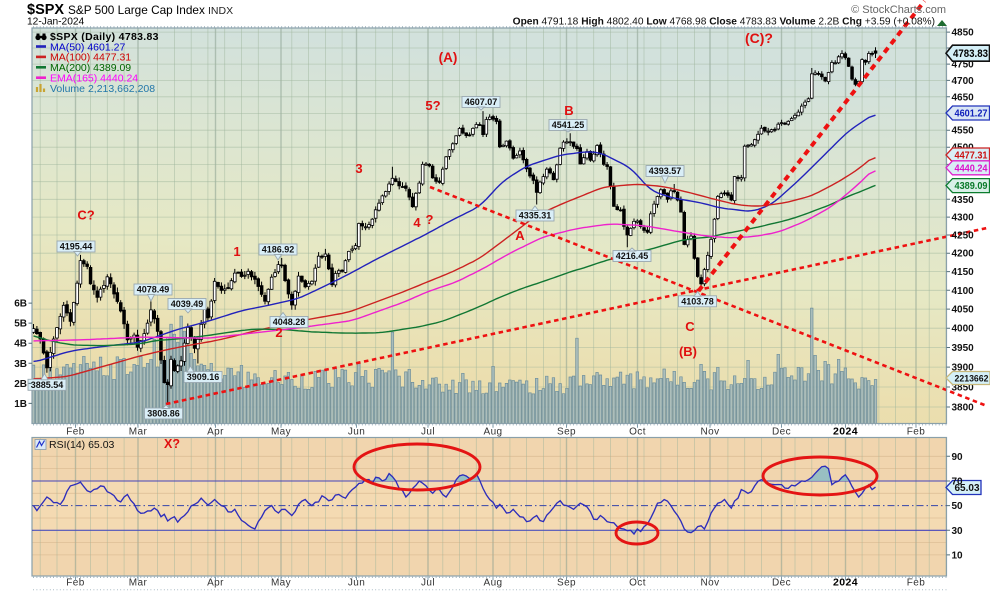  Describe the element at coordinates (102, 89) in the screenshot. I see `svg-text: Volume 2,213,662,208` at that location.